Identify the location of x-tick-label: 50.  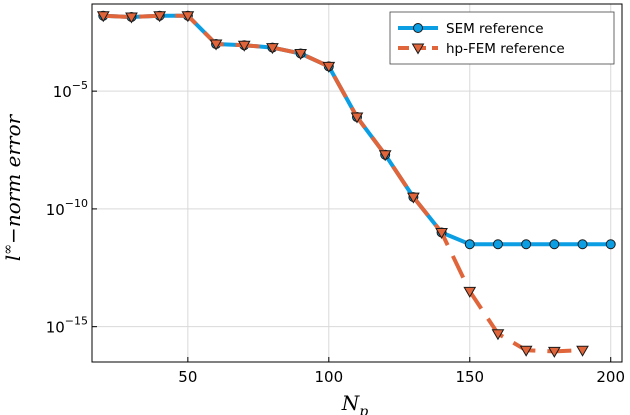
(187, 377).